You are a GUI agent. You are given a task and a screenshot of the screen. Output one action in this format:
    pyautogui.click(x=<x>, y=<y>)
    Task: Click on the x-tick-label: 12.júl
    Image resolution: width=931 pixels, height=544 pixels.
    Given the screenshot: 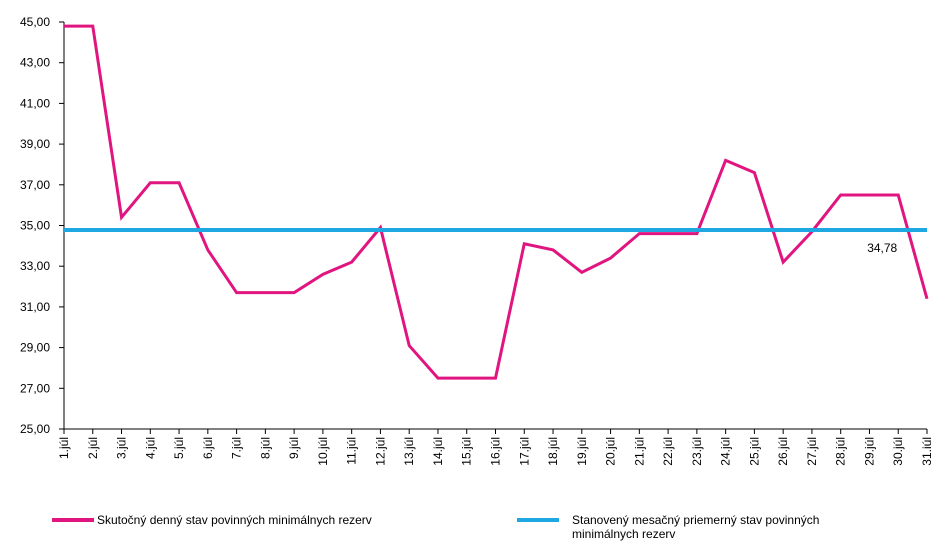 What is the action you would take?
    pyautogui.click(x=380, y=451)
    